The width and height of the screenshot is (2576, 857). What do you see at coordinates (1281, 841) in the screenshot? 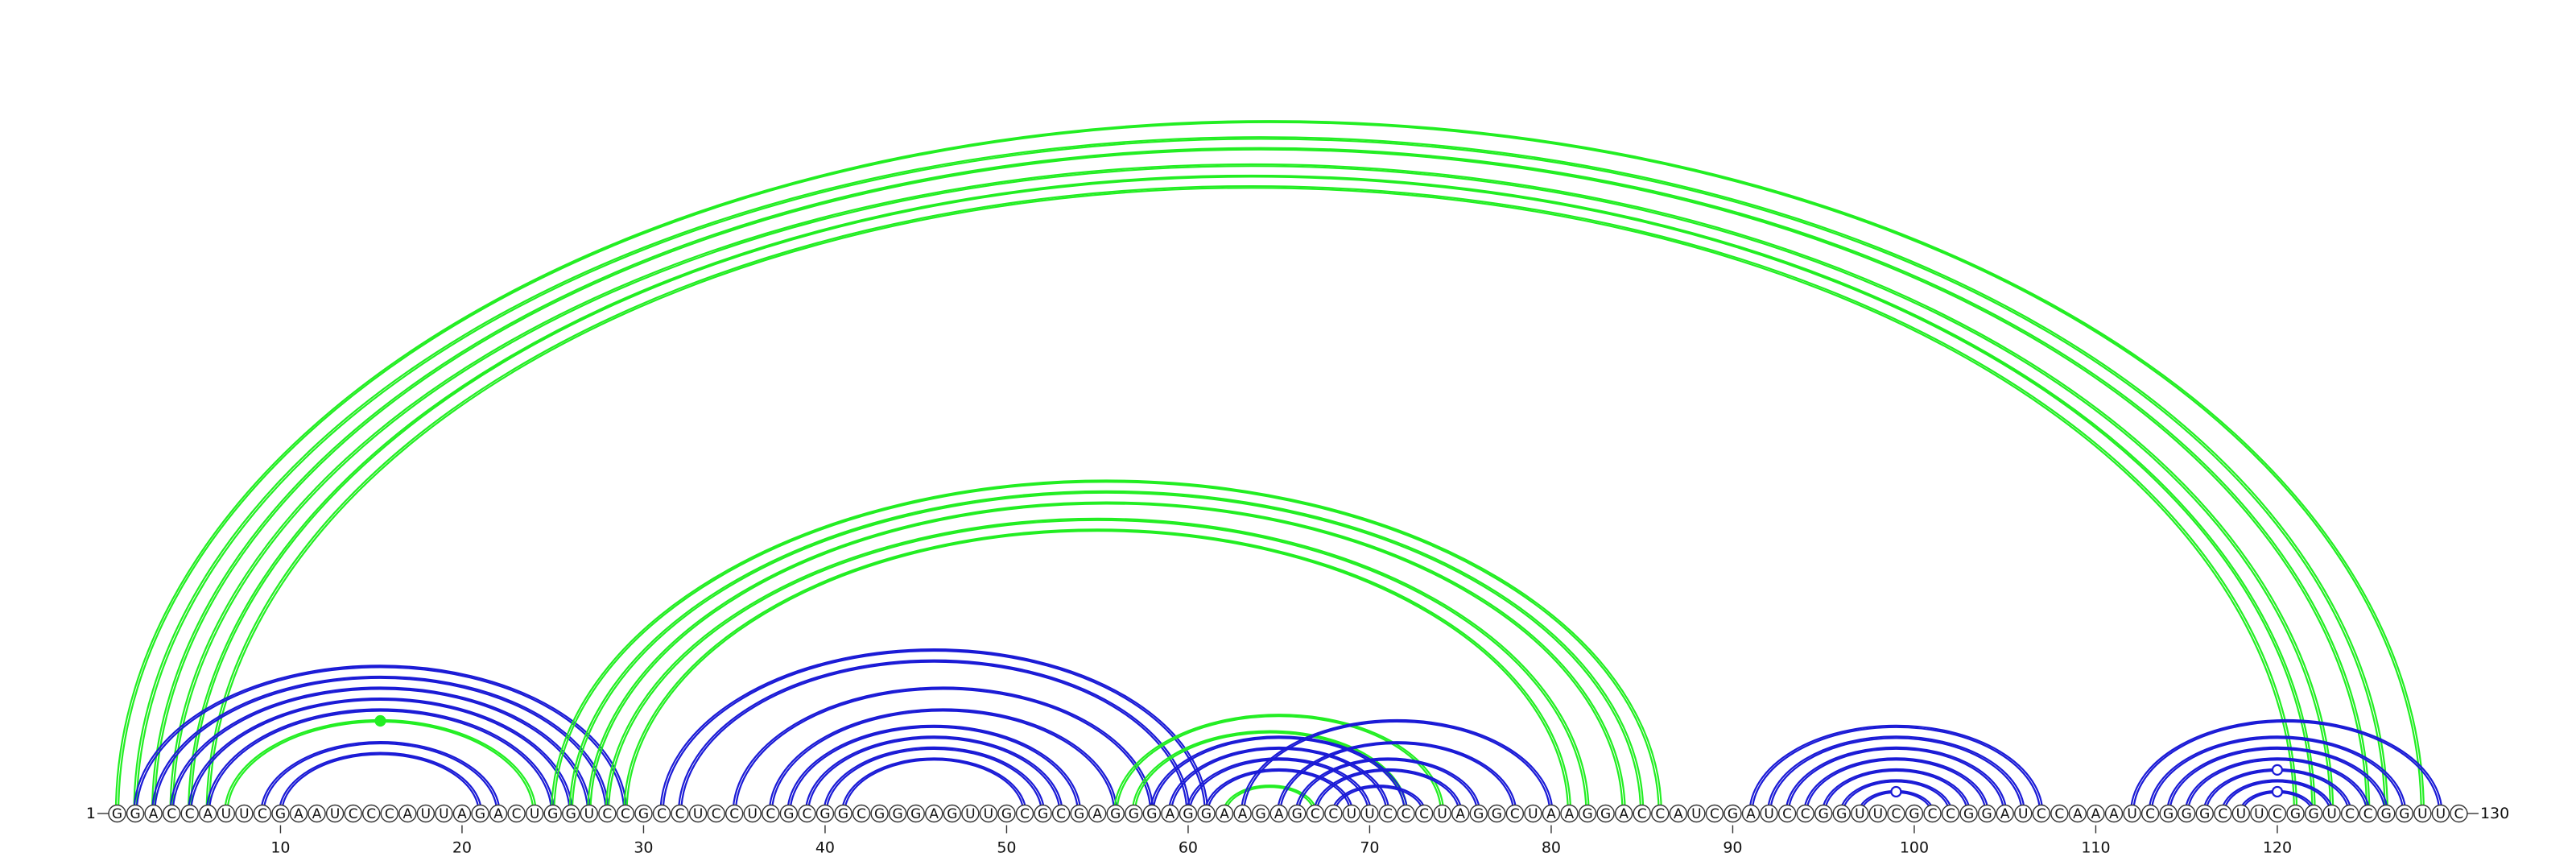
I see `position-axis: 10 20 30 40 50 60 70 80 90 100 110 120` at bounding box center [1281, 841].